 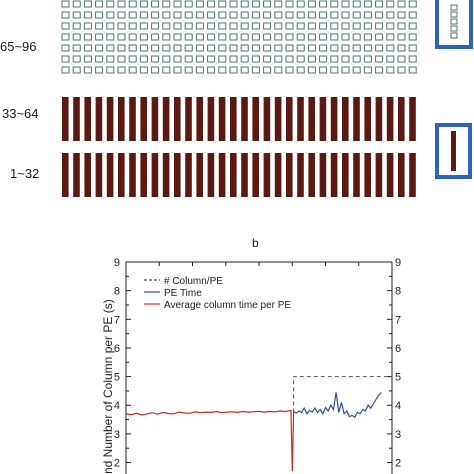 What do you see at coordinates (20, 113) in the screenshot?
I see `row-label-33-64: 33~64` at bounding box center [20, 113].